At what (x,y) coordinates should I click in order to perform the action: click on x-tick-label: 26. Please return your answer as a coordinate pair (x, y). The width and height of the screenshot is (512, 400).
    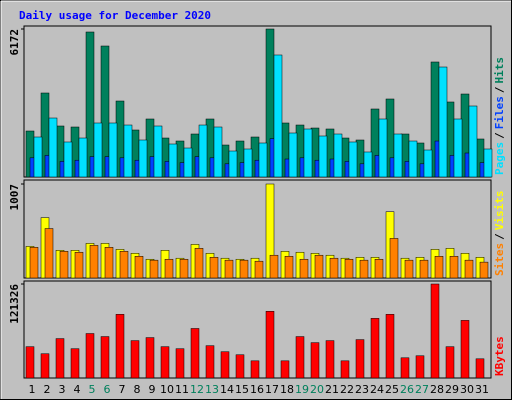
    Looking at the image, I should click on (407, 389).